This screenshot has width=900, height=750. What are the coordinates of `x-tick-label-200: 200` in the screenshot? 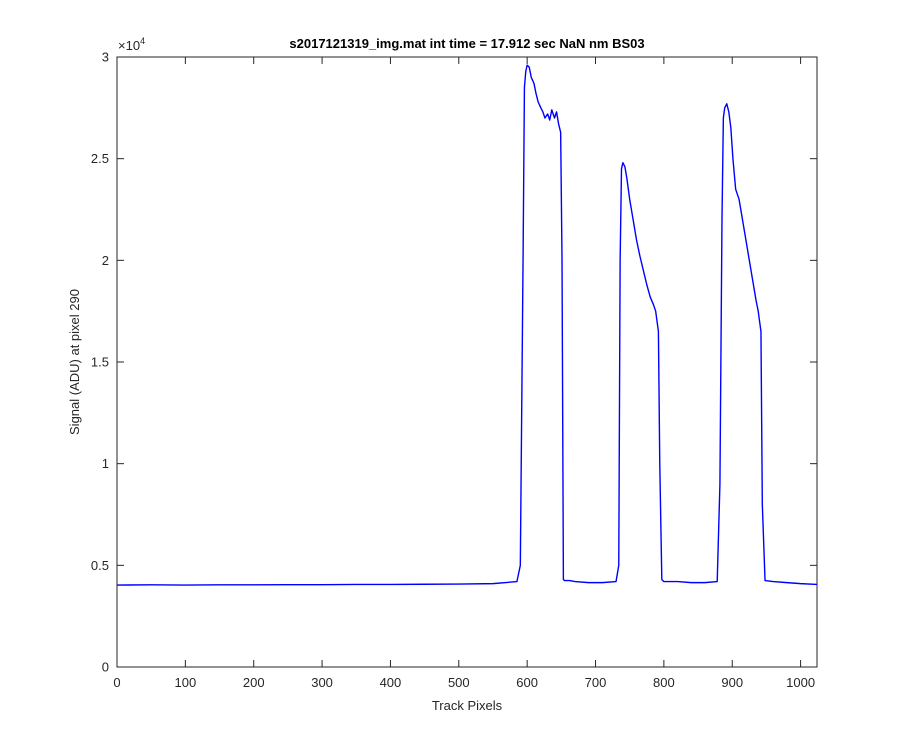 It's located at (254, 682).